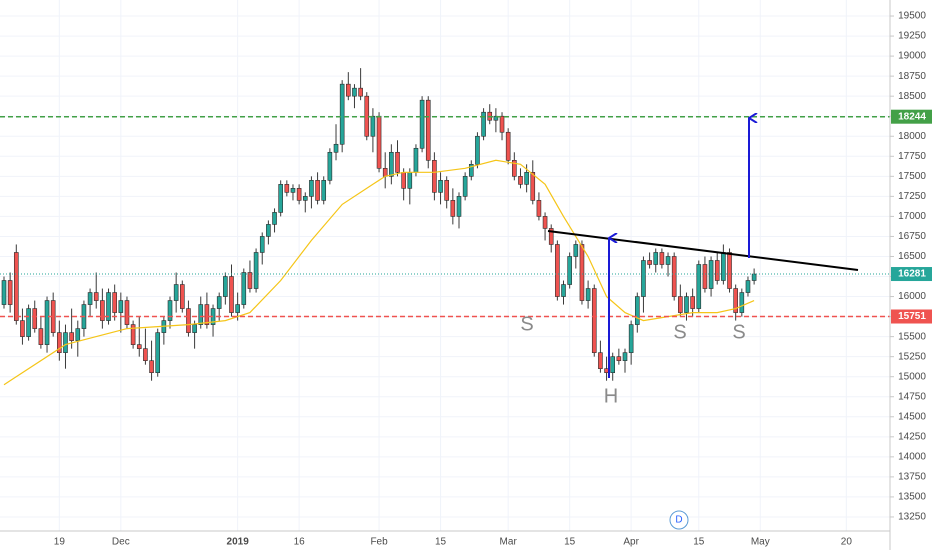 The height and width of the screenshot is (550, 932). What do you see at coordinates (912, 116) in the screenshot?
I see `price-level-label: 18244` at bounding box center [912, 116].